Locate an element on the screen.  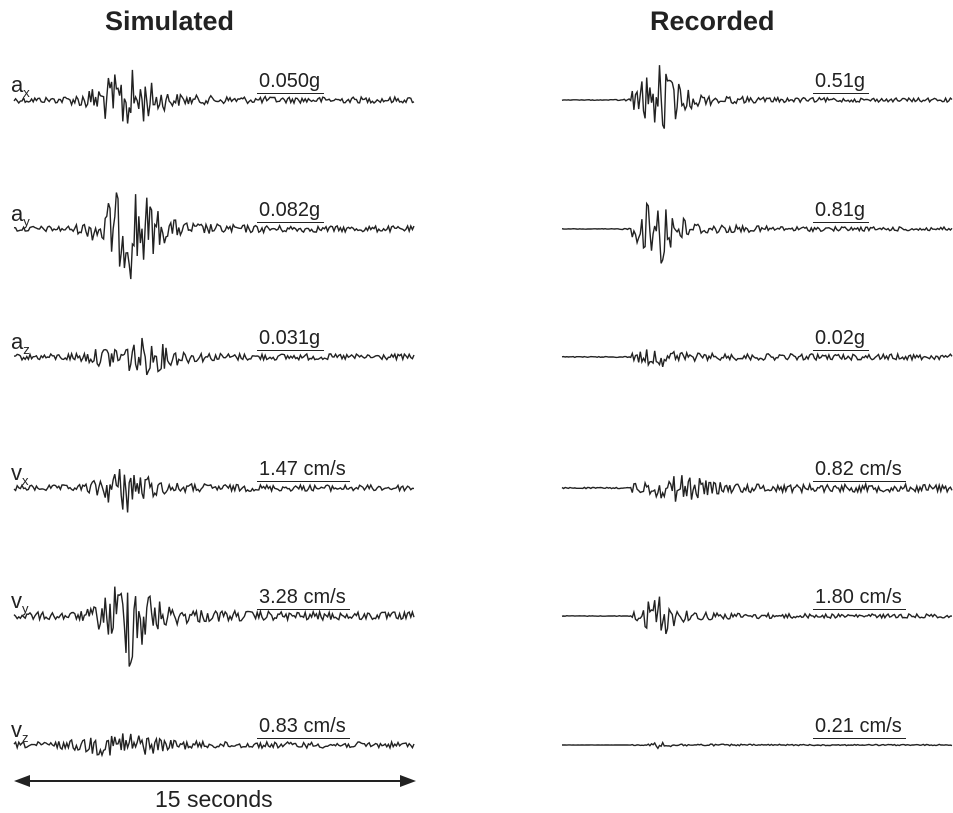
peak-label-simulated-ay: 0.082g is located at coordinates (290, 211).